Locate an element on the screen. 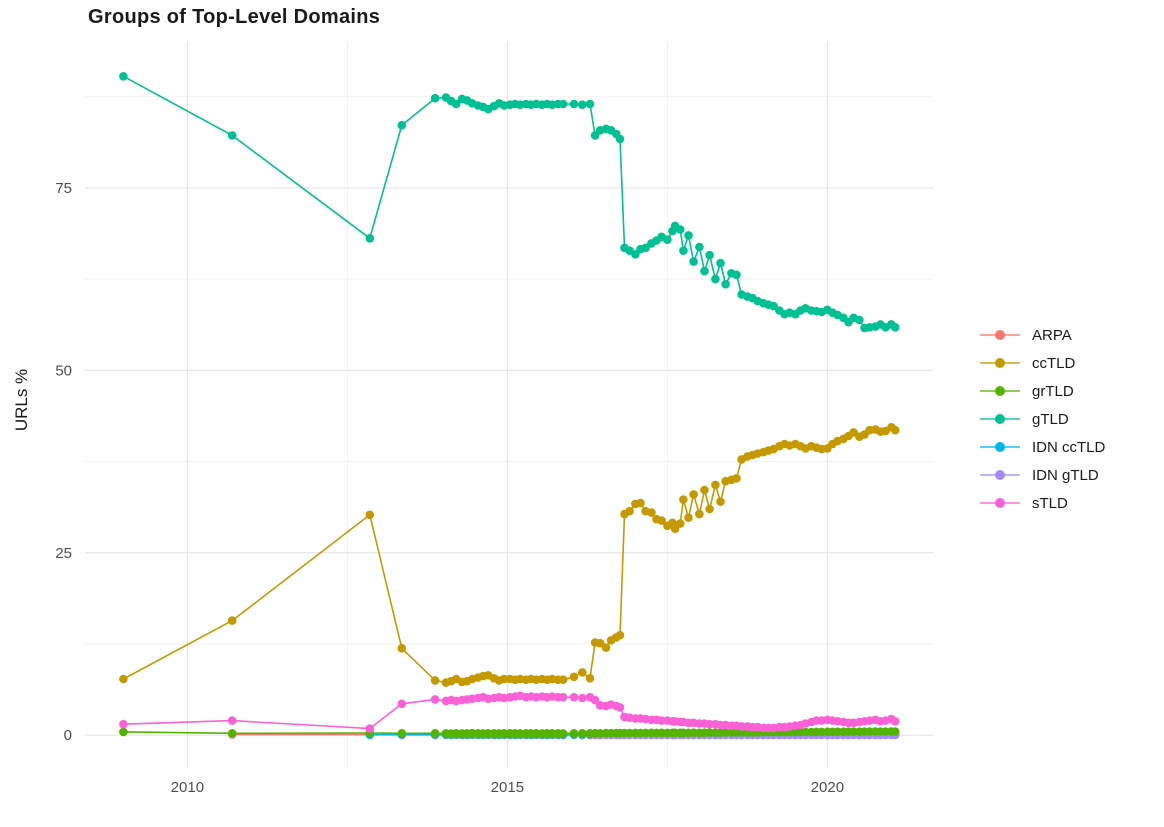 This screenshot has width=1164, height=827. legend-item-IDN-ccTLD: IDN ccTLD is located at coordinates (1041, 447).